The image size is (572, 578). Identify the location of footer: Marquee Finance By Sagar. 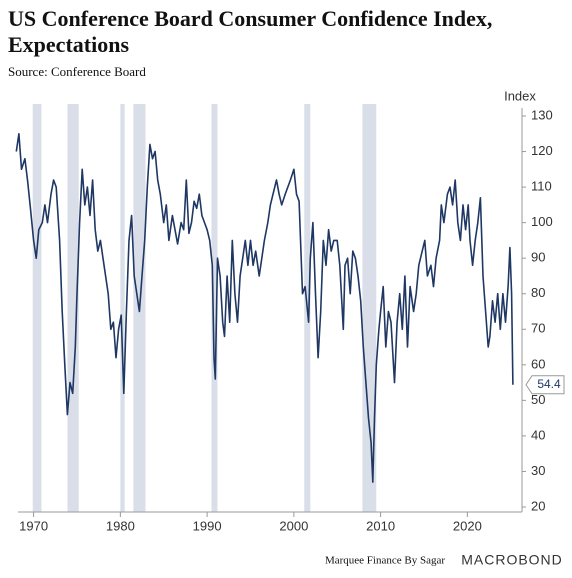
(385, 561).